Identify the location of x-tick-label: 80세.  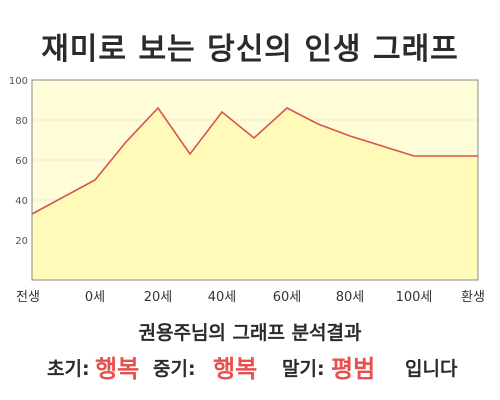
(350, 297).